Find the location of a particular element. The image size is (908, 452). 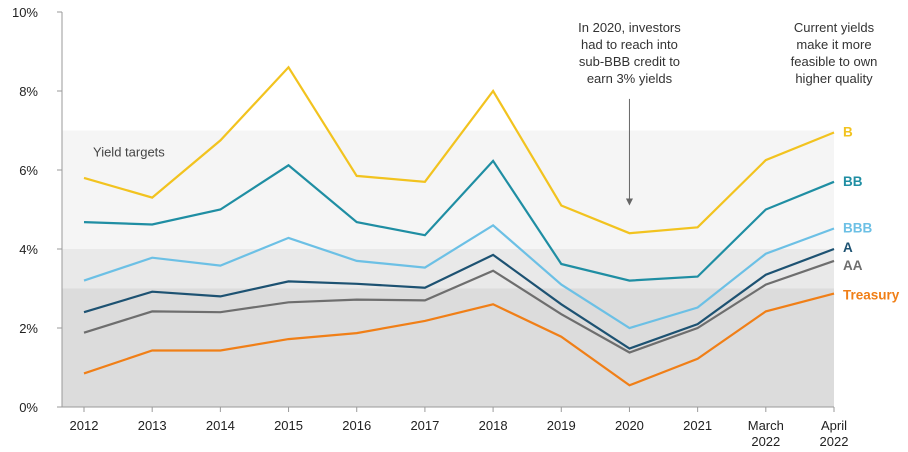

x-tick-label: March 2022 is located at coordinates (766, 433).